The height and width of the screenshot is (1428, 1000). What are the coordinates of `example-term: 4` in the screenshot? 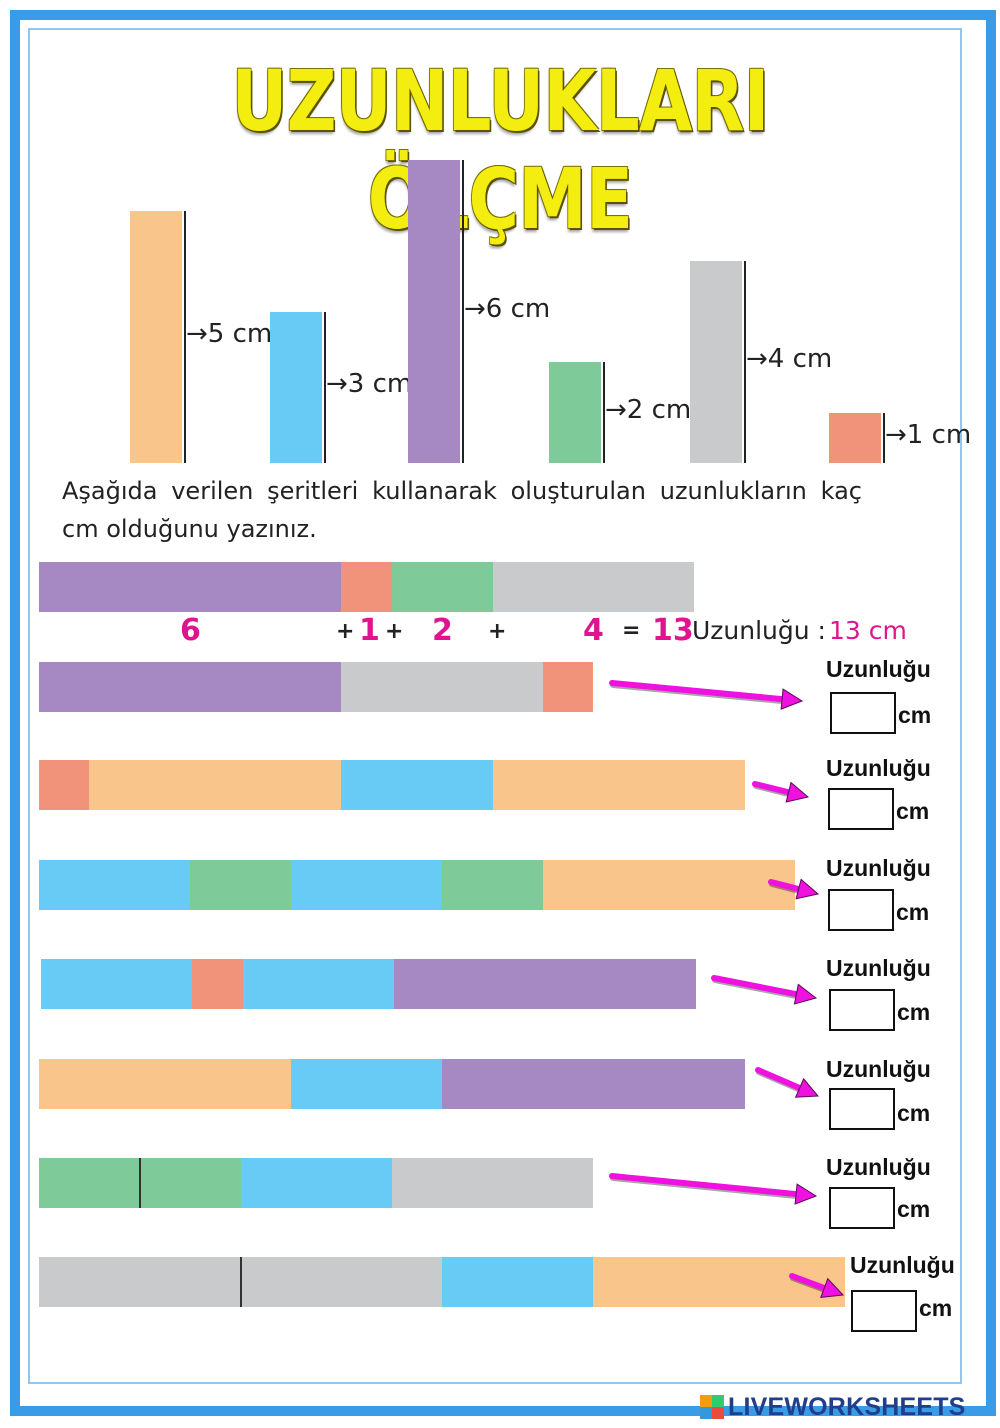 It's located at (593, 630).